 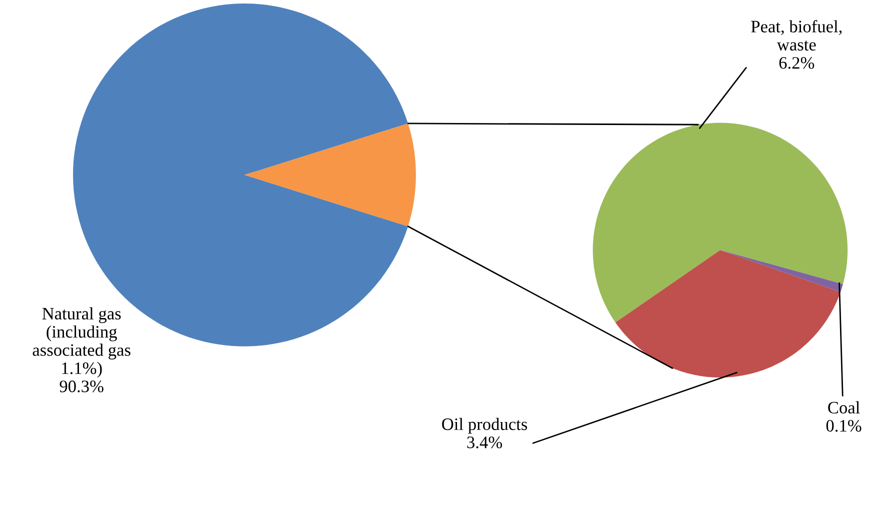 What do you see at coordinates (82, 386) in the screenshot?
I see `data-label: 90.3%` at bounding box center [82, 386].